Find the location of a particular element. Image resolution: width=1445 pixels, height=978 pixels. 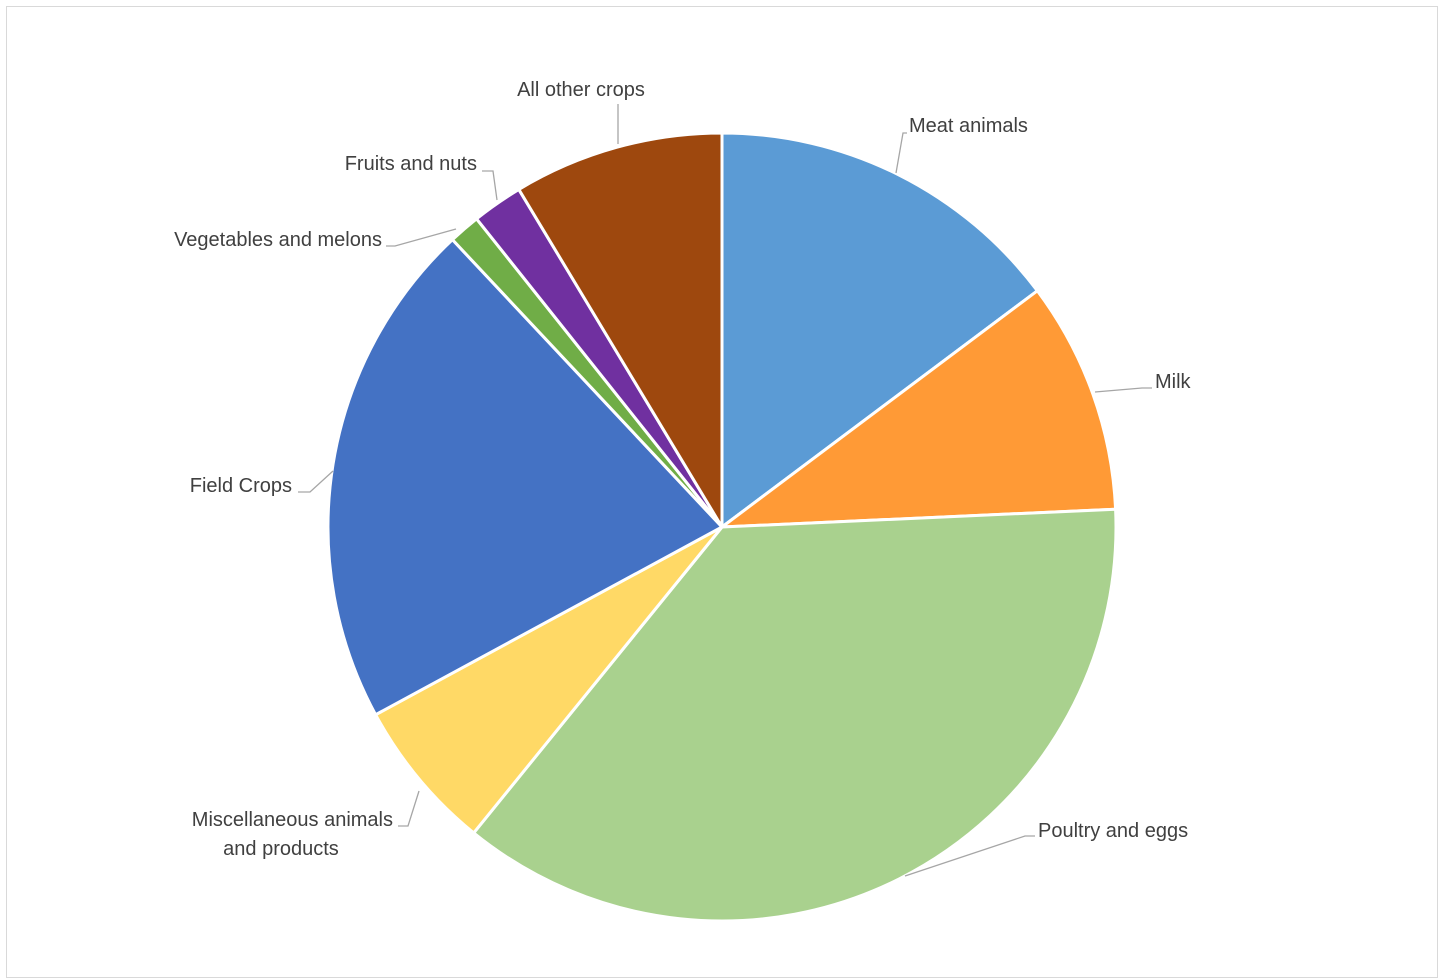

pie-slice-miscellaneous-animals-and-products is located at coordinates (549, 680).